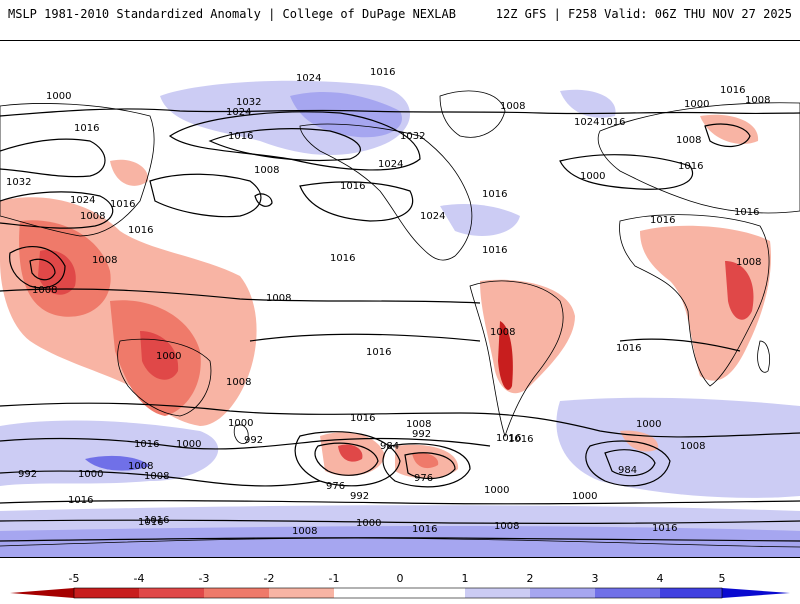  What do you see at coordinates (694, 300) in the screenshot?
I see `africa-coast` at bounding box center [694, 300].